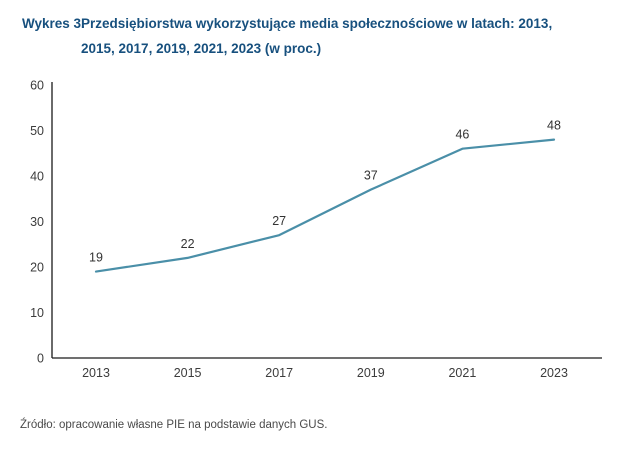 The image size is (637, 459). What do you see at coordinates (188, 244) in the screenshot?
I see `data-point-label: 22` at bounding box center [188, 244].